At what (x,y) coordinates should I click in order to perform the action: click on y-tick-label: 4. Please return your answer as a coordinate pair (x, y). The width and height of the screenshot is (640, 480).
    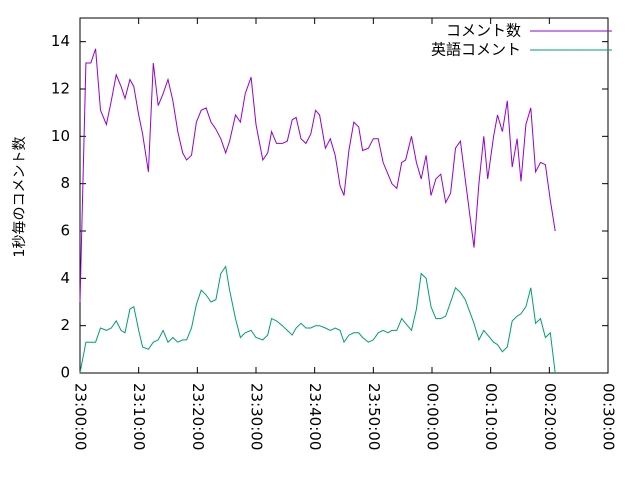
    Looking at the image, I should click on (65, 278).